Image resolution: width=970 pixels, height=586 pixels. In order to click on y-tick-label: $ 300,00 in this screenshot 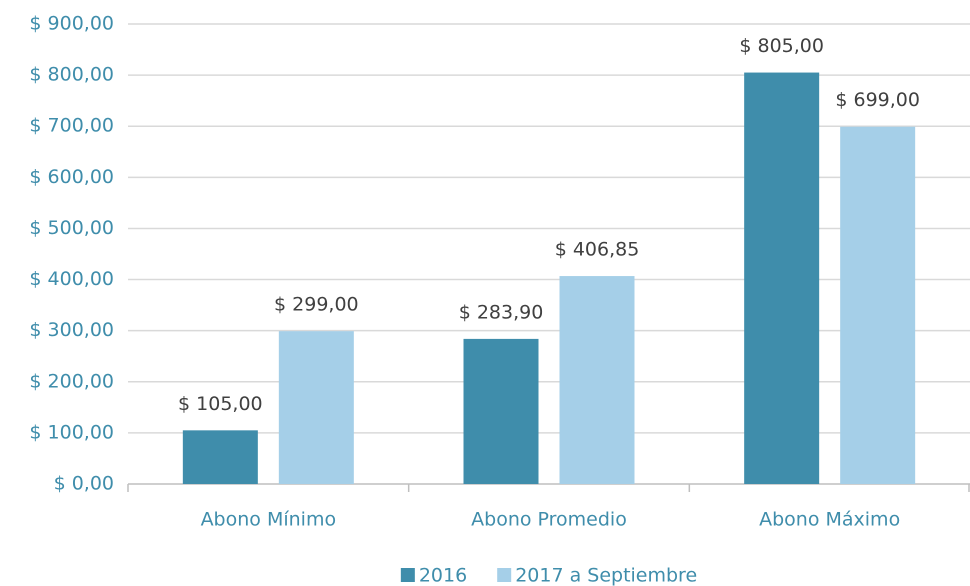, I will do `click(71, 330)`.